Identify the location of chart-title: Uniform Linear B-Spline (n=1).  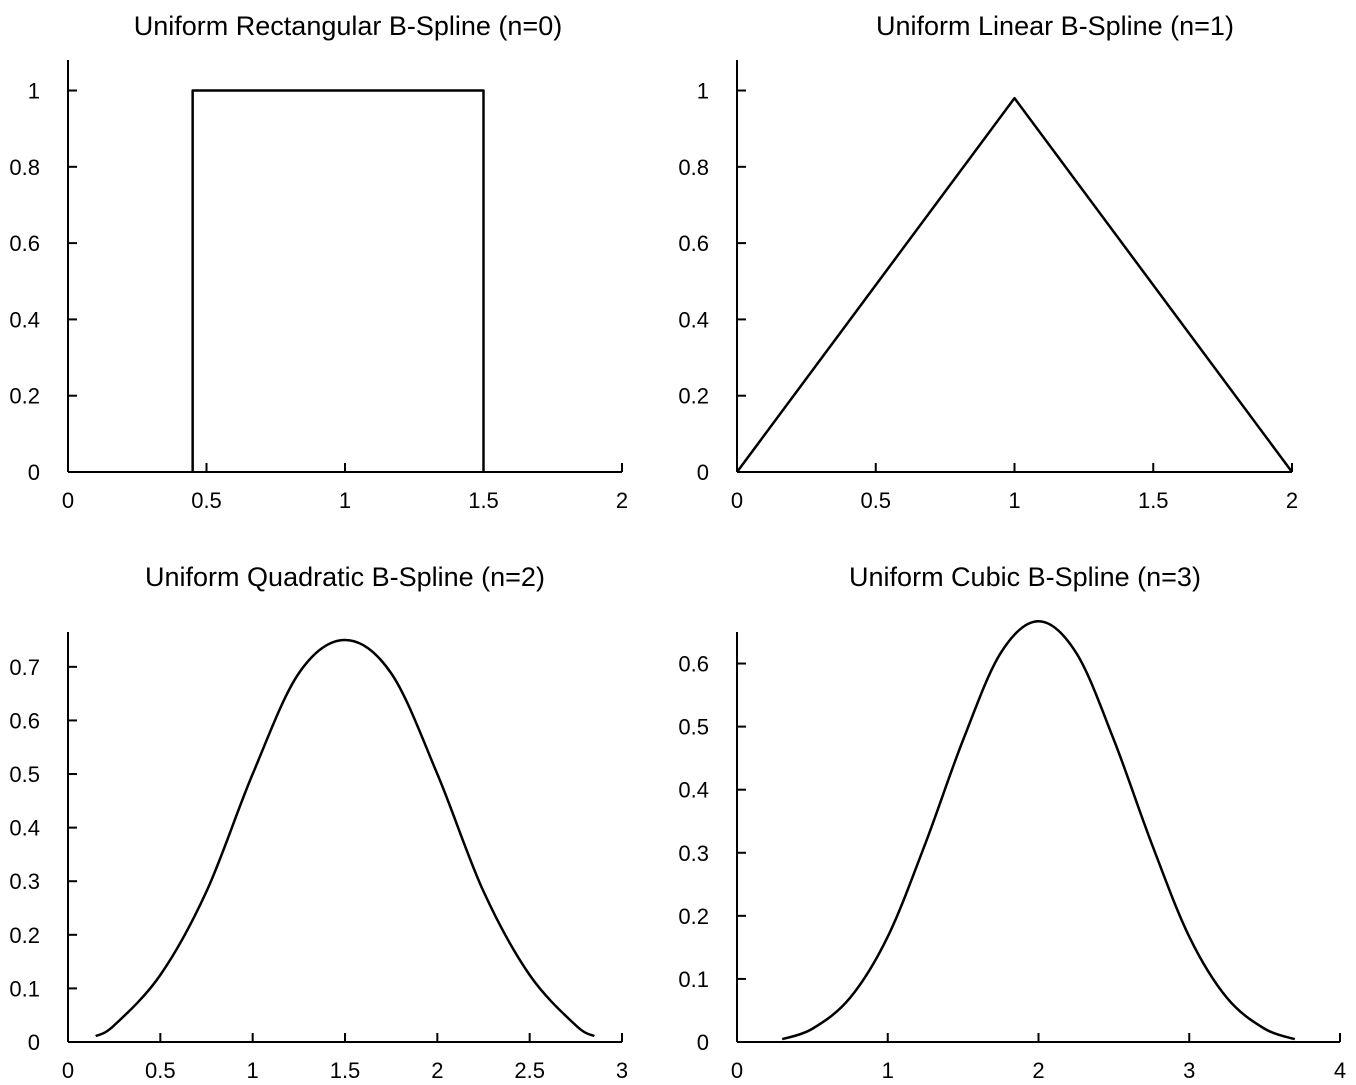
(1055, 26).